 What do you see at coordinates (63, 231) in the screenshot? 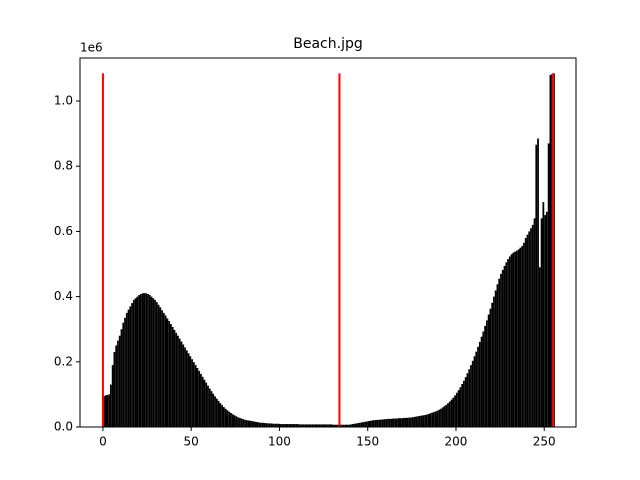
I see `y-tick-label: 0.6` at bounding box center [63, 231].